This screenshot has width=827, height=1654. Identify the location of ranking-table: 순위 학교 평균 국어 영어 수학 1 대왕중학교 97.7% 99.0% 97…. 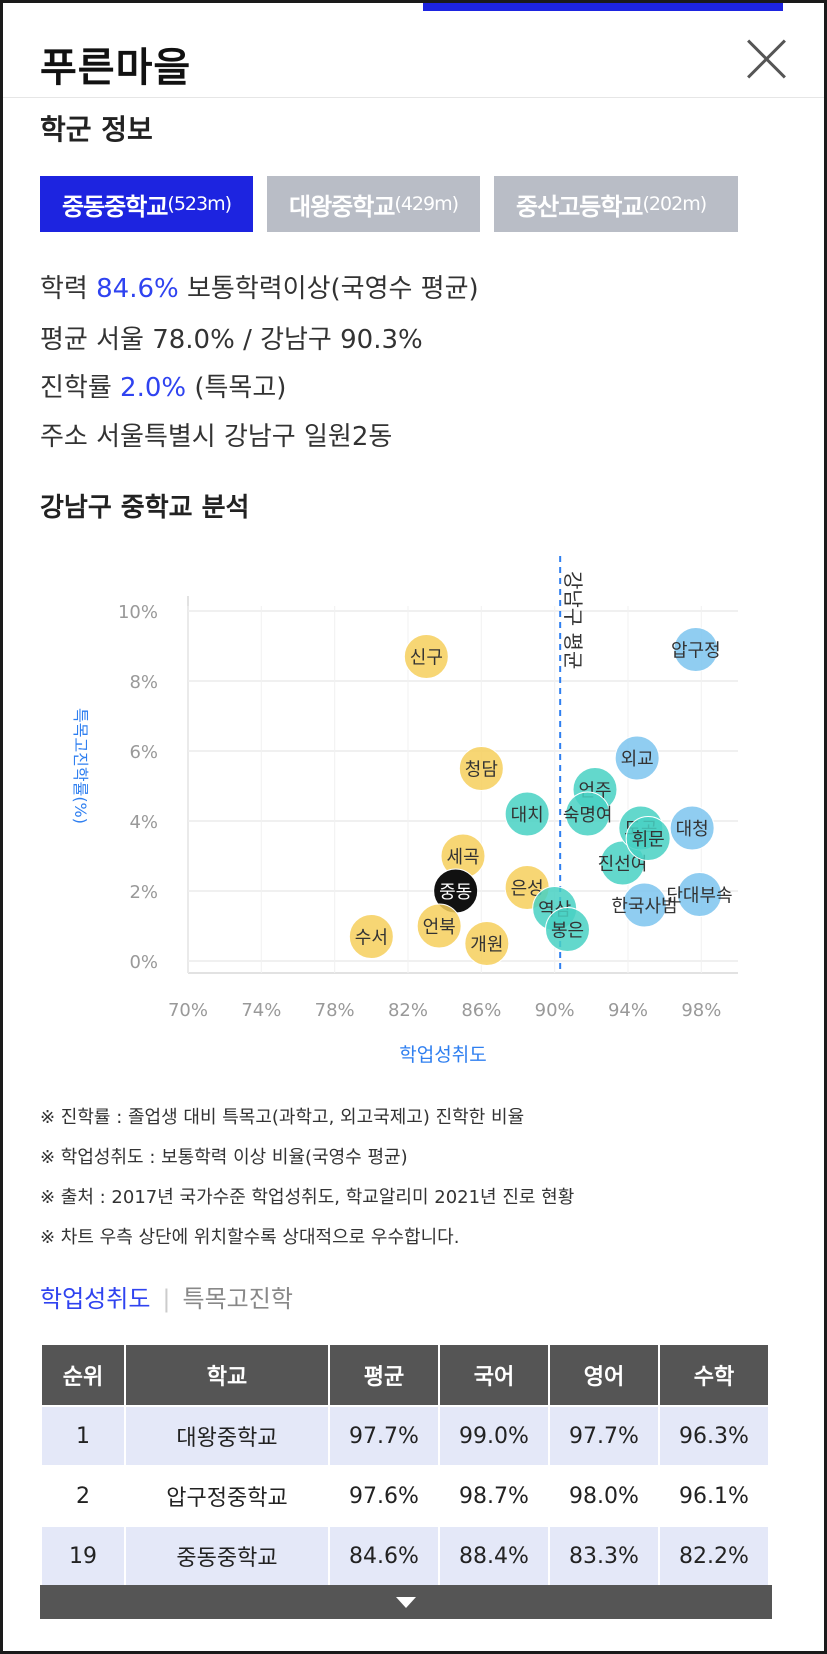
(405, 1465).